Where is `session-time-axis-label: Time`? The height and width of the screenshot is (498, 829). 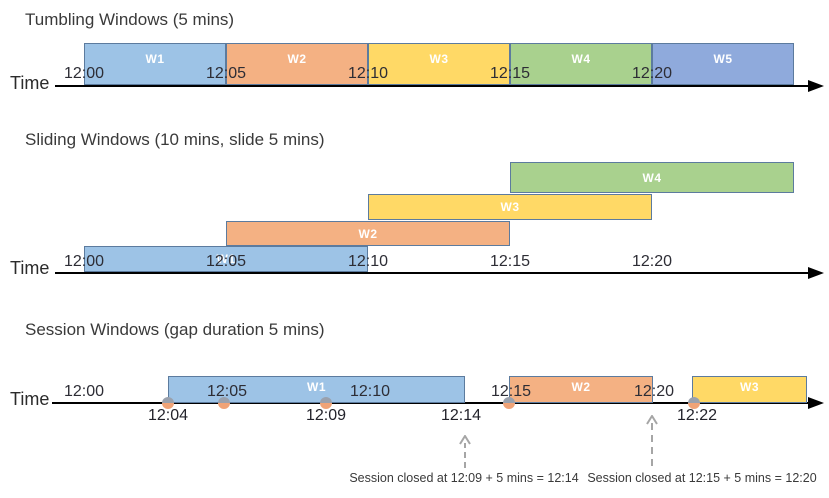
session-time-axis-label: Time is located at coordinates (30, 399).